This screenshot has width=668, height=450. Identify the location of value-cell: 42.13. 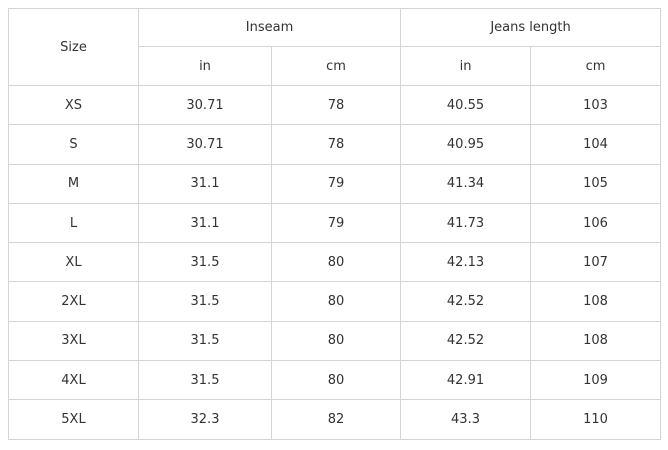
(466, 262).